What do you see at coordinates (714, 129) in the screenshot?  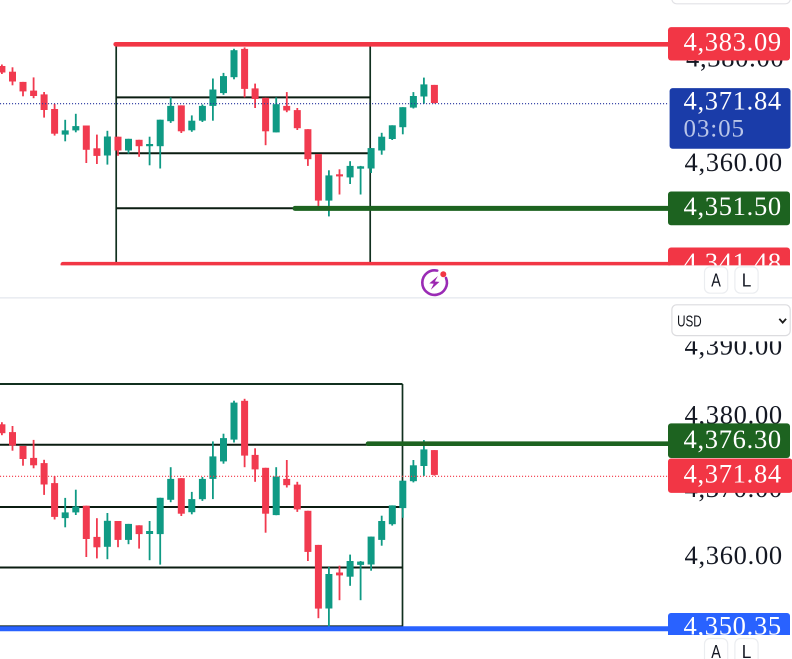 I see `svg-text: 03:05` at bounding box center [714, 129].